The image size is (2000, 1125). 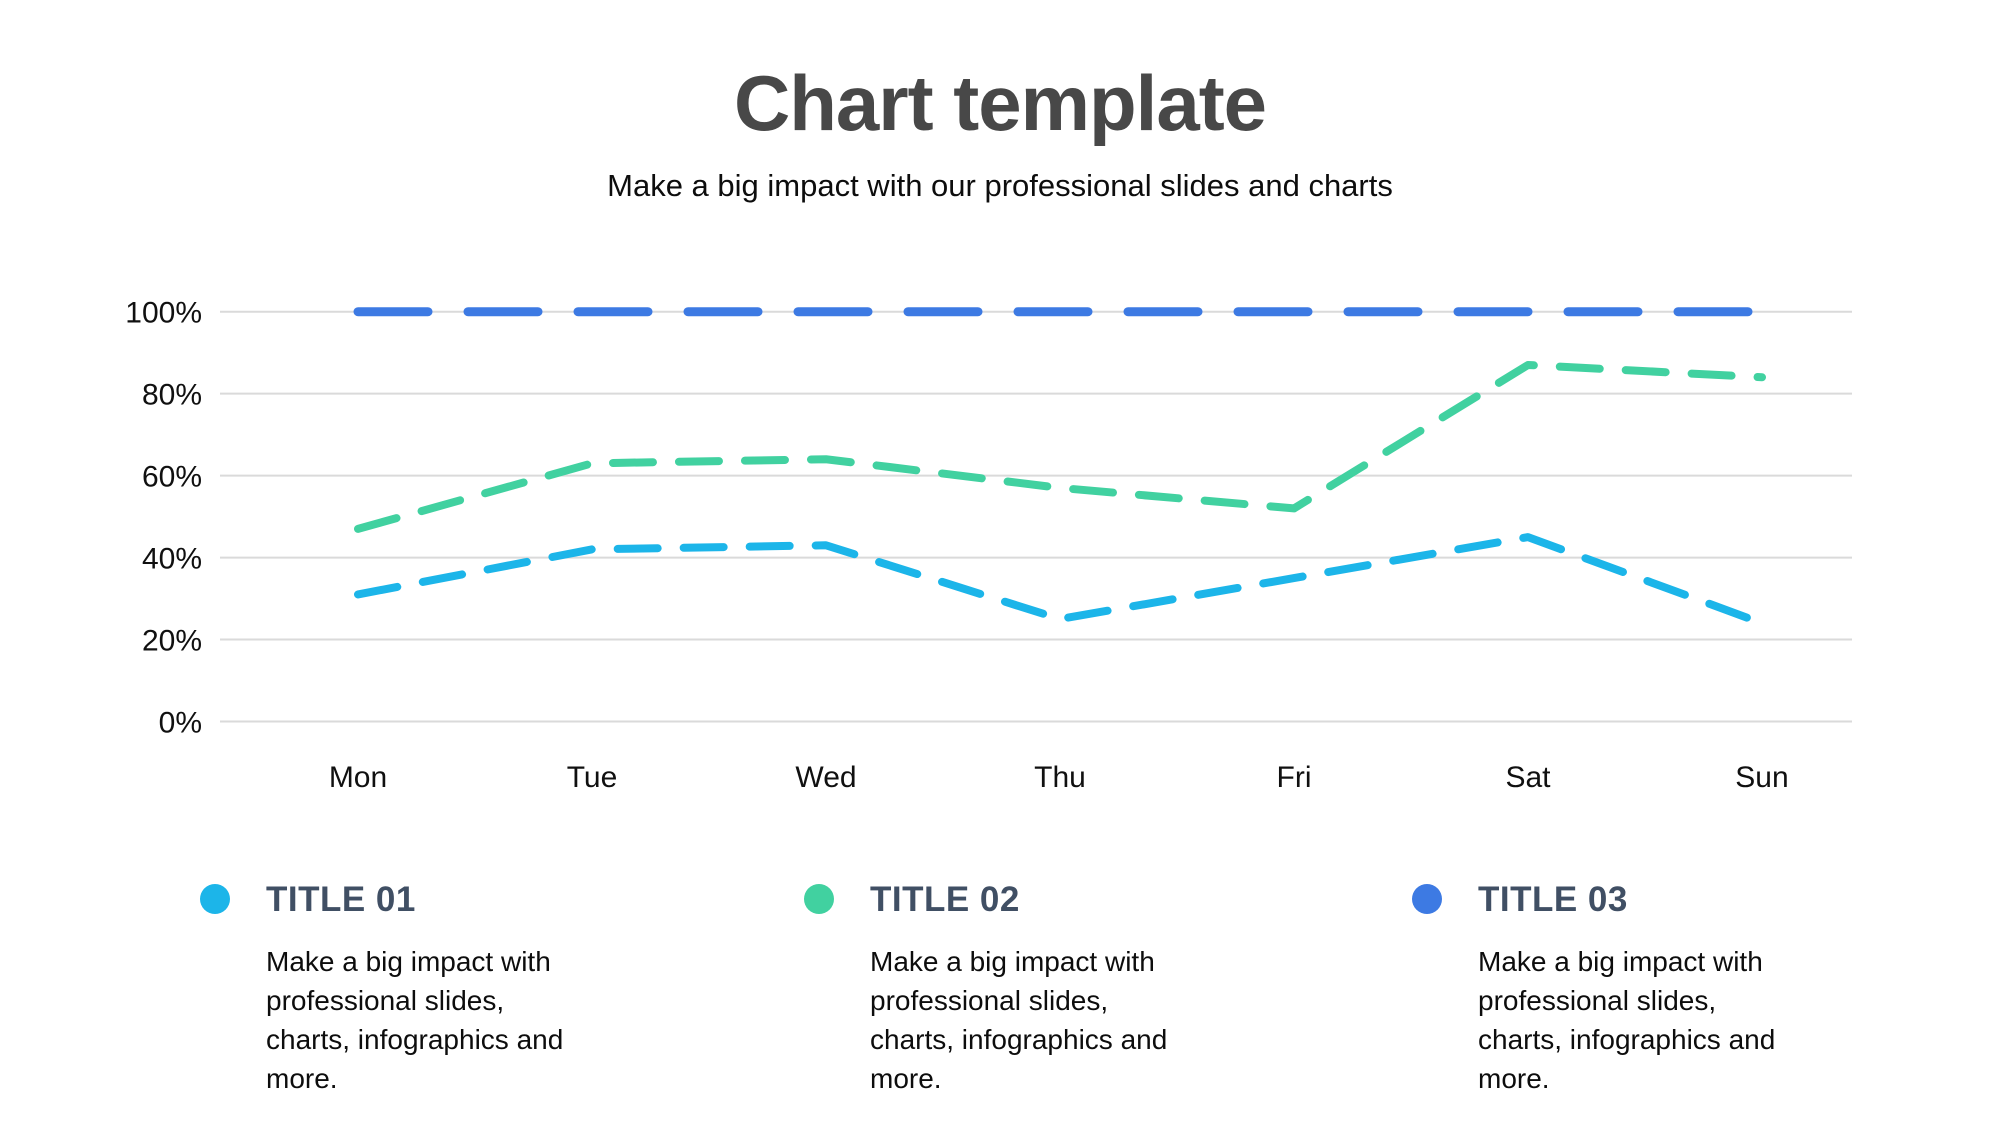 What do you see at coordinates (180, 723) in the screenshot?
I see `y-axis-tick-label: 0%` at bounding box center [180, 723].